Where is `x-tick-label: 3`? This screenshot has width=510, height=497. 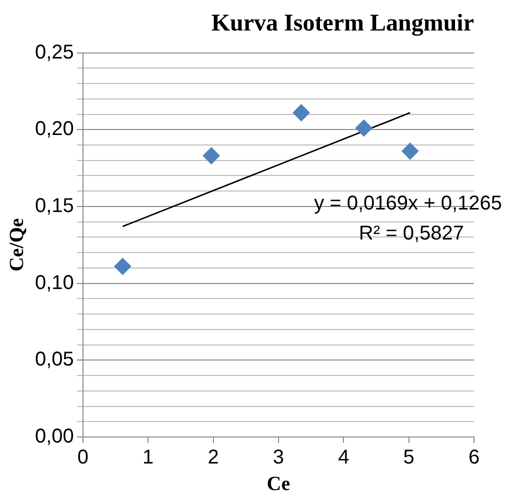
x-tick-label: 3 is located at coordinates (278, 457).